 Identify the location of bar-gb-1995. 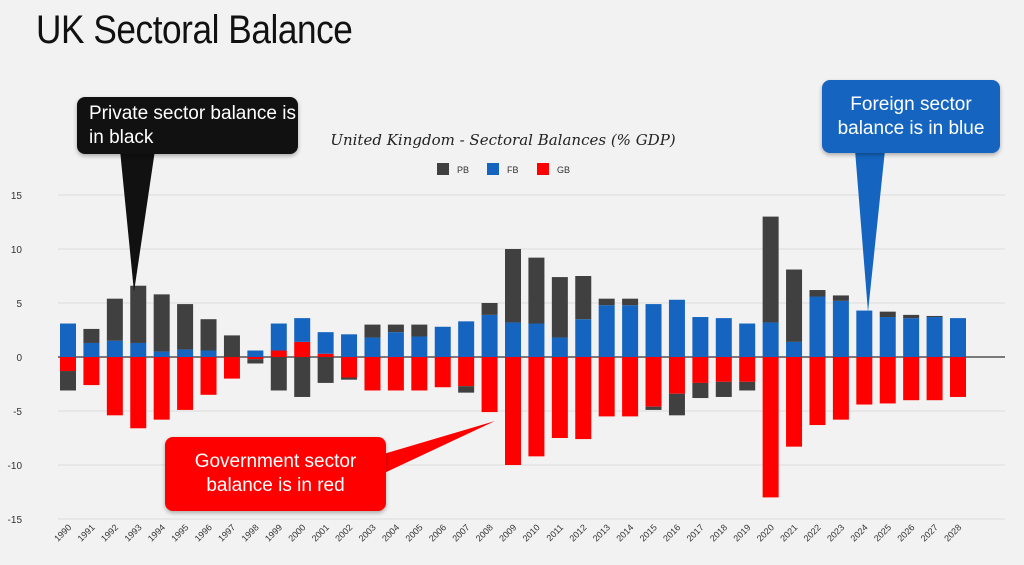
(185, 383).